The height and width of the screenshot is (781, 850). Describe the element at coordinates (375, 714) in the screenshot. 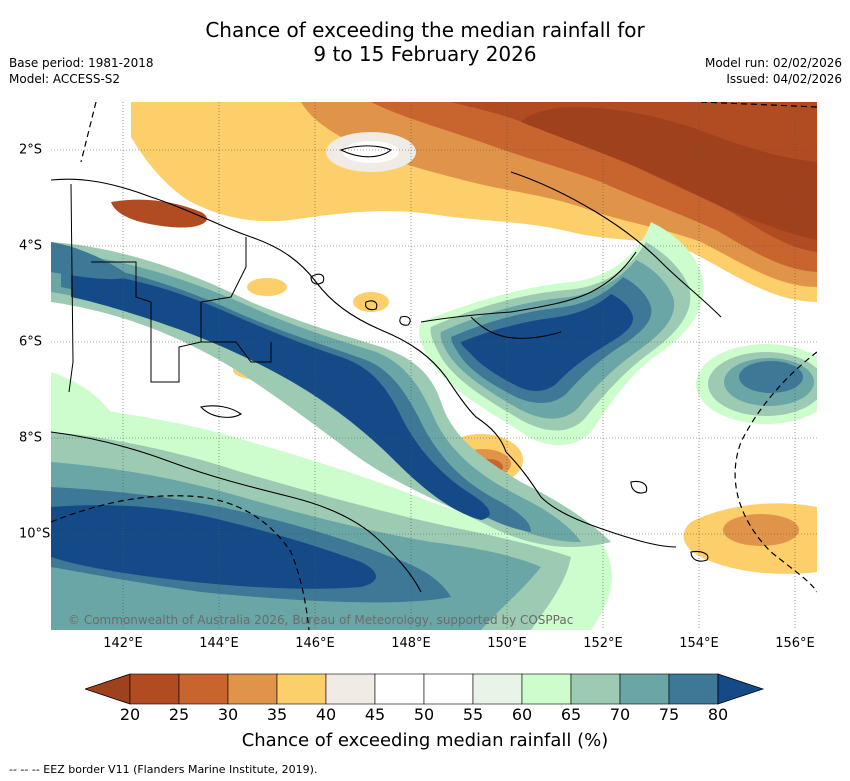

I see `colorbar-tick-label: 45` at that location.